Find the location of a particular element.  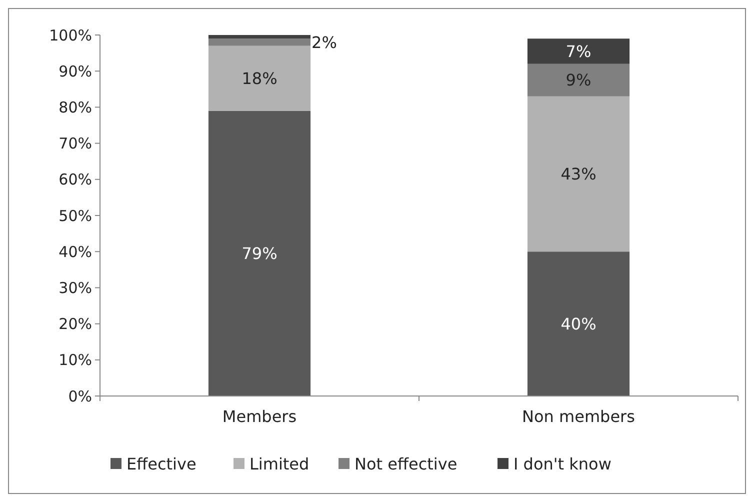

data-label: 7% is located at coordinates (579, 51).